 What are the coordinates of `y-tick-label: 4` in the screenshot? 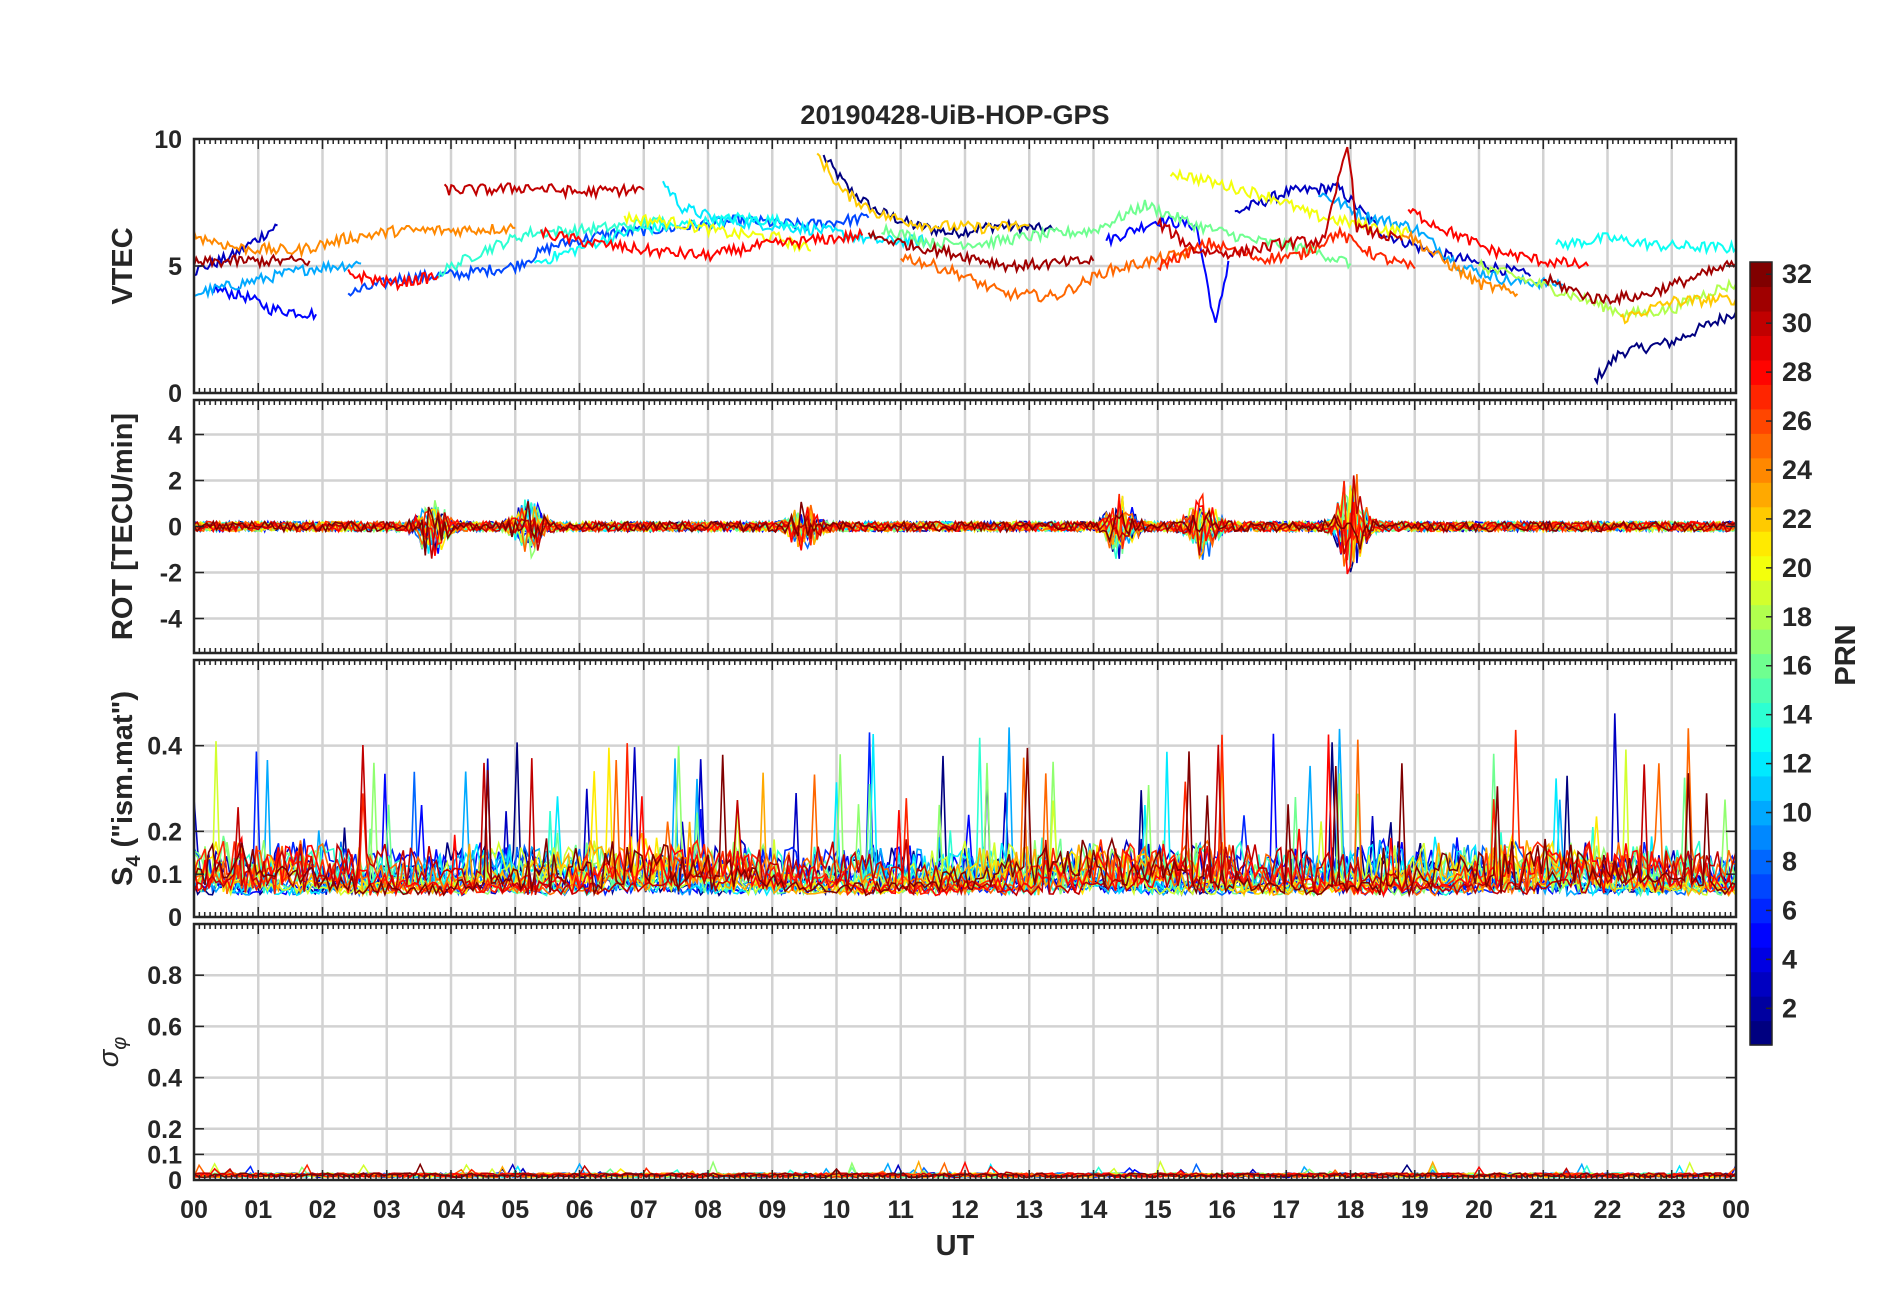 It's located at (175, 436).